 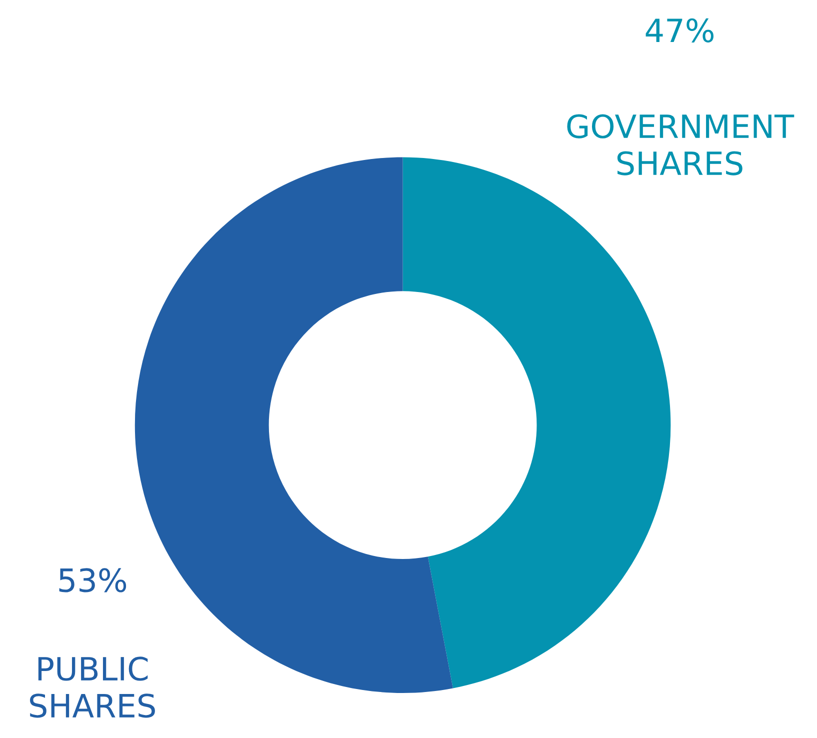 What do you see at coordinates (680, 145) in the screenshot?
I see `slice-label: GOVERNMENT SHARES` at bounding box center [680, 145].